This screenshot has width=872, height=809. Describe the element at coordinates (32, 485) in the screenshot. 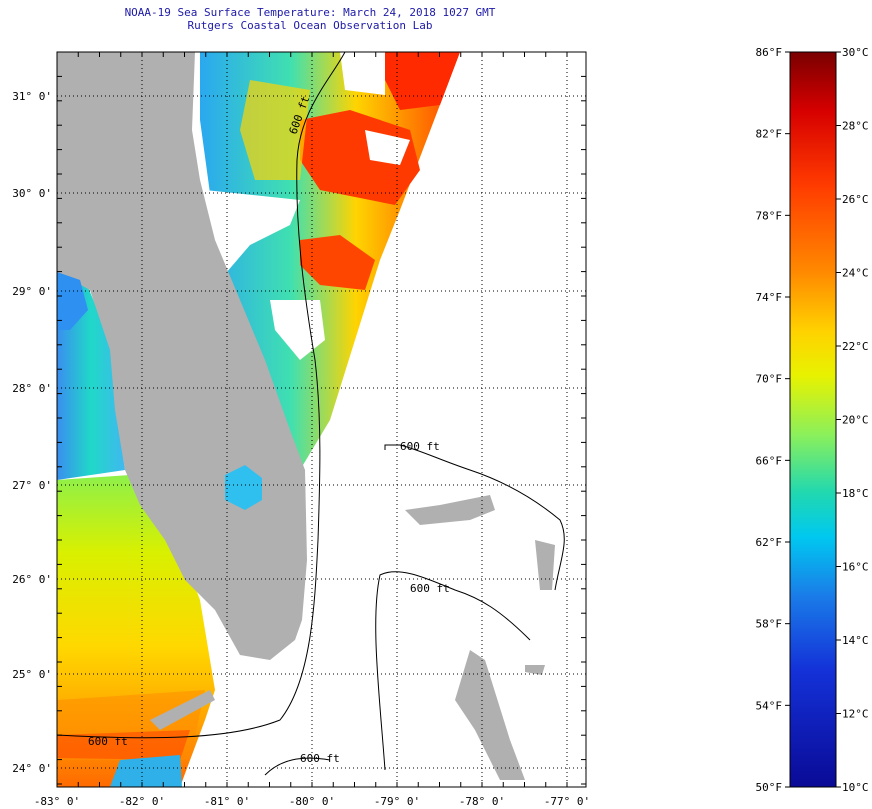

I see `latitude-label: 27° 0'` at that location.